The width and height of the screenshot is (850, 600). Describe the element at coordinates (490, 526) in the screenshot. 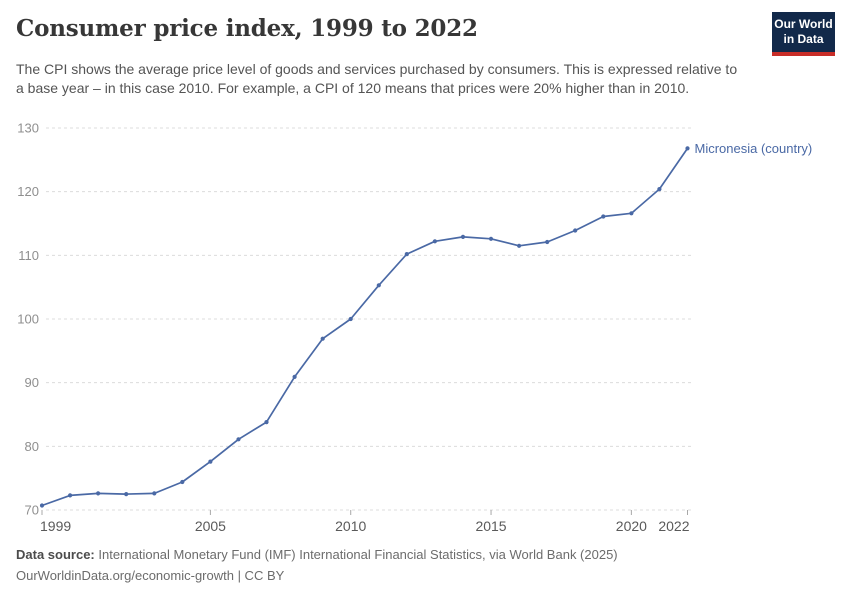

I see `x-axis-label-2015: 2015` at that location.